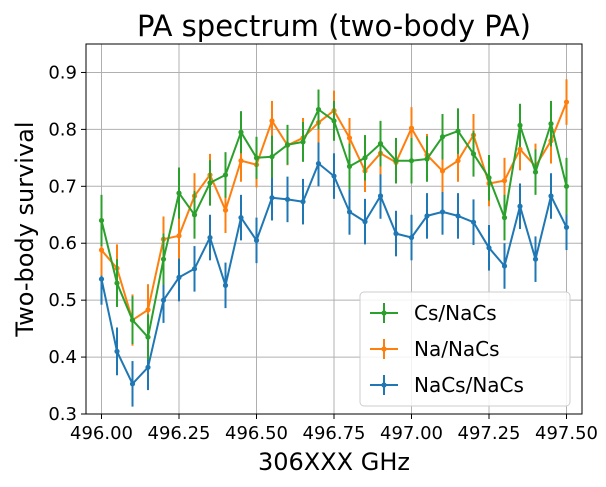 The height and width of the screenshot is (487, 606). I want to click on legend-box, so click(465, 349).